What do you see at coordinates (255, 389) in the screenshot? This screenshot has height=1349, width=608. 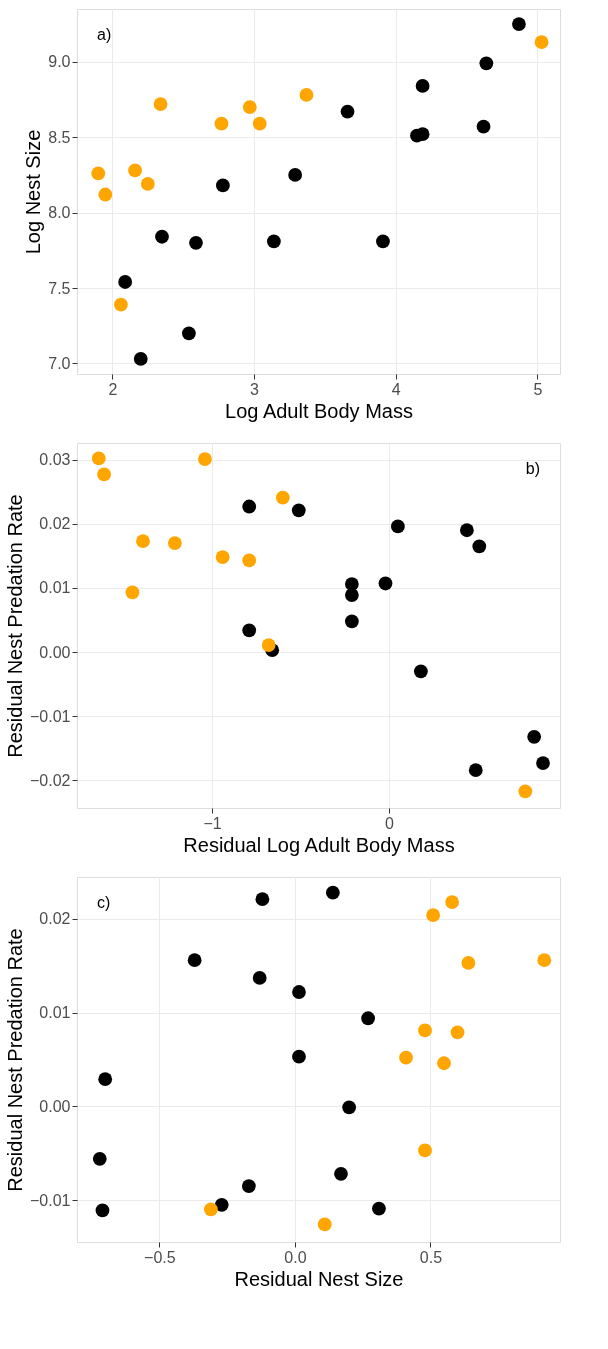 I see `x-tick-label: 3` at bounding box center [255, 389].